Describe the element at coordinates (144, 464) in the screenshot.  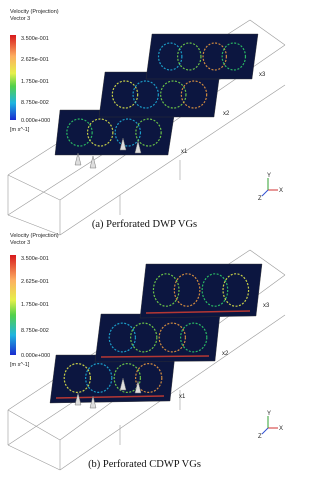
I see `caption: (b) Perforated CDWP VGs` at that location.